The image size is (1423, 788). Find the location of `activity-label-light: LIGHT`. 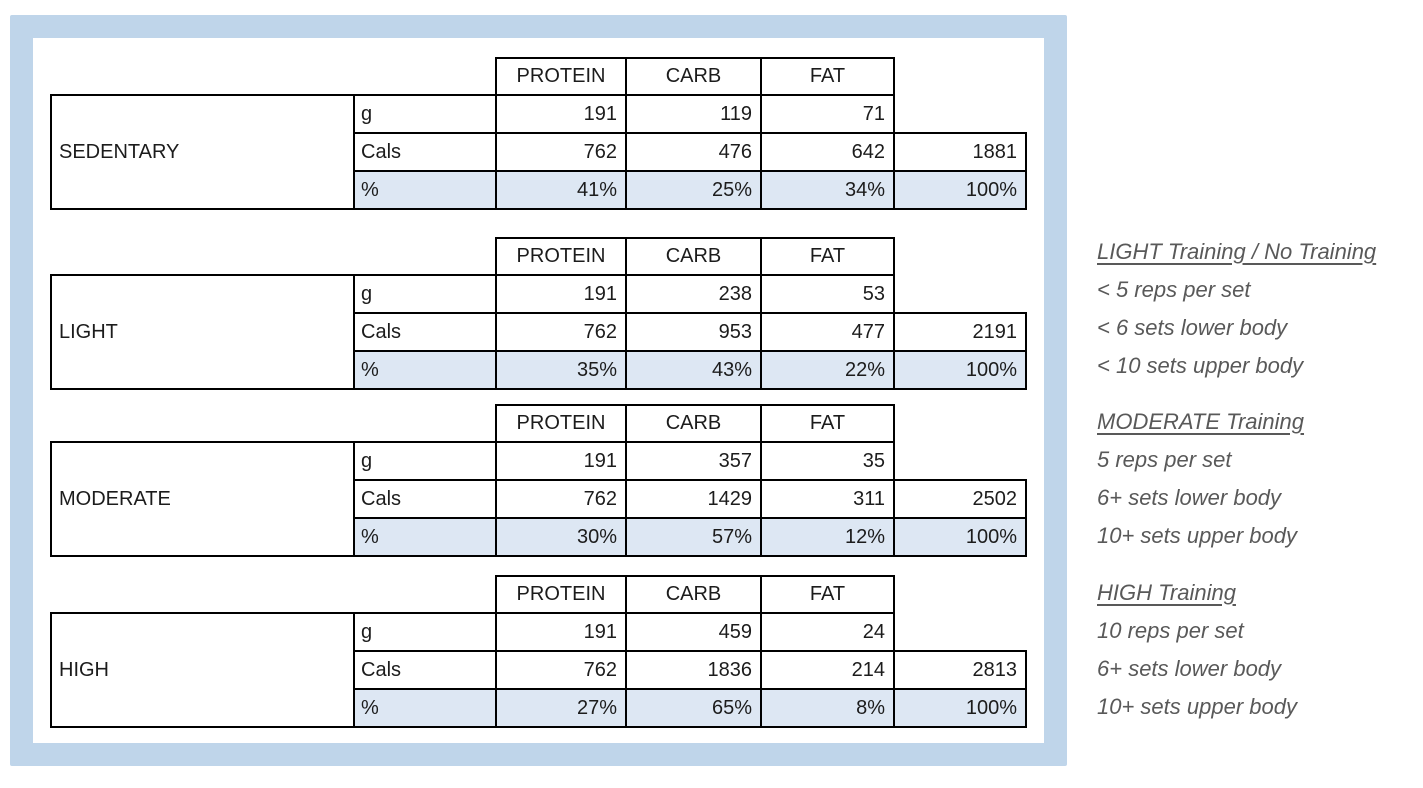

activity-label-light: LIGHT is located at coordinates (202, 332).